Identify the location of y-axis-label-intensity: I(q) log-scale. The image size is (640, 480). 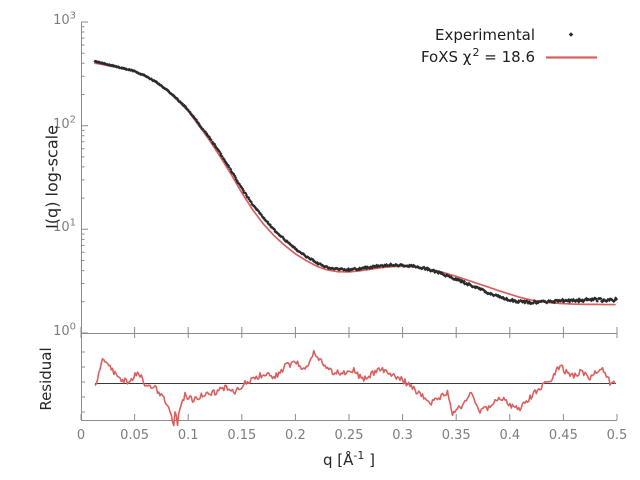
(52, 177).